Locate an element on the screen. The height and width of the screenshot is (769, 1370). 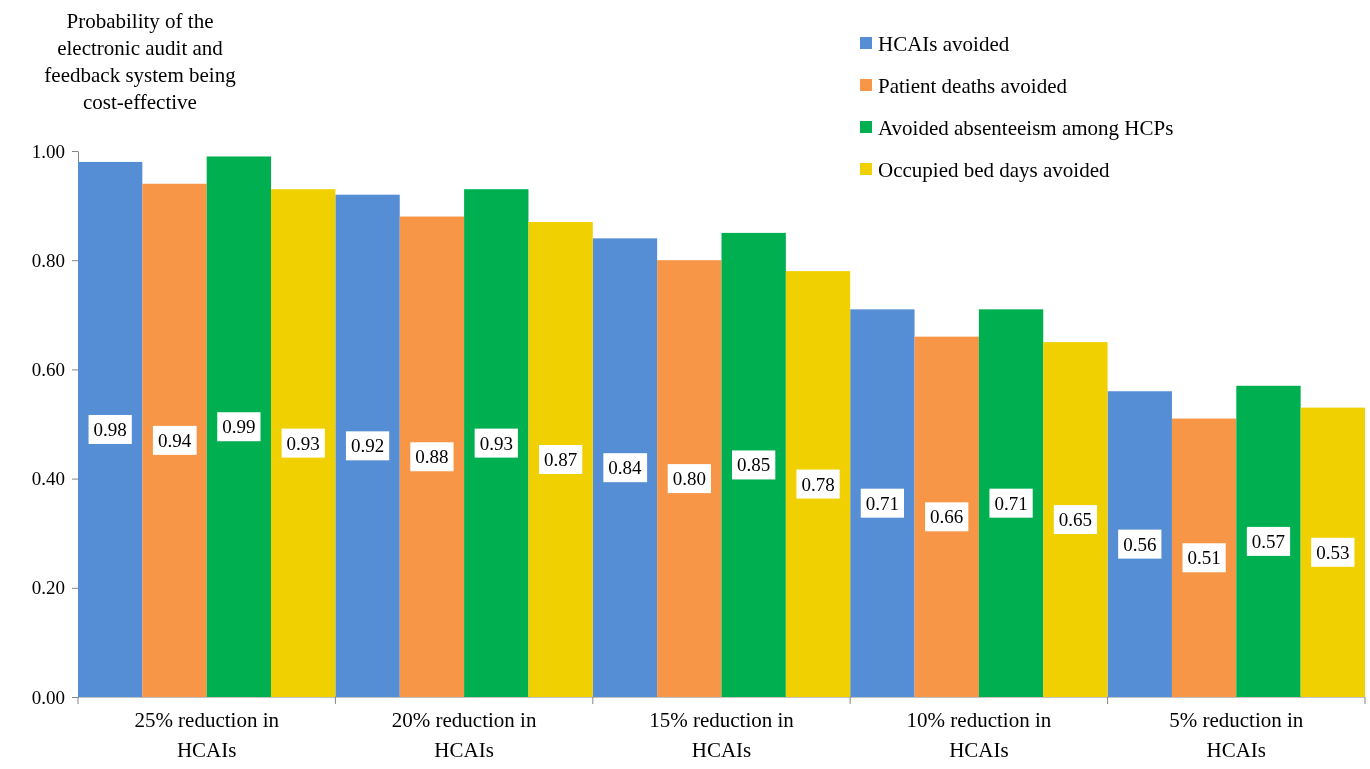
data-label: 0.92 is located at coordinates (367, 446).